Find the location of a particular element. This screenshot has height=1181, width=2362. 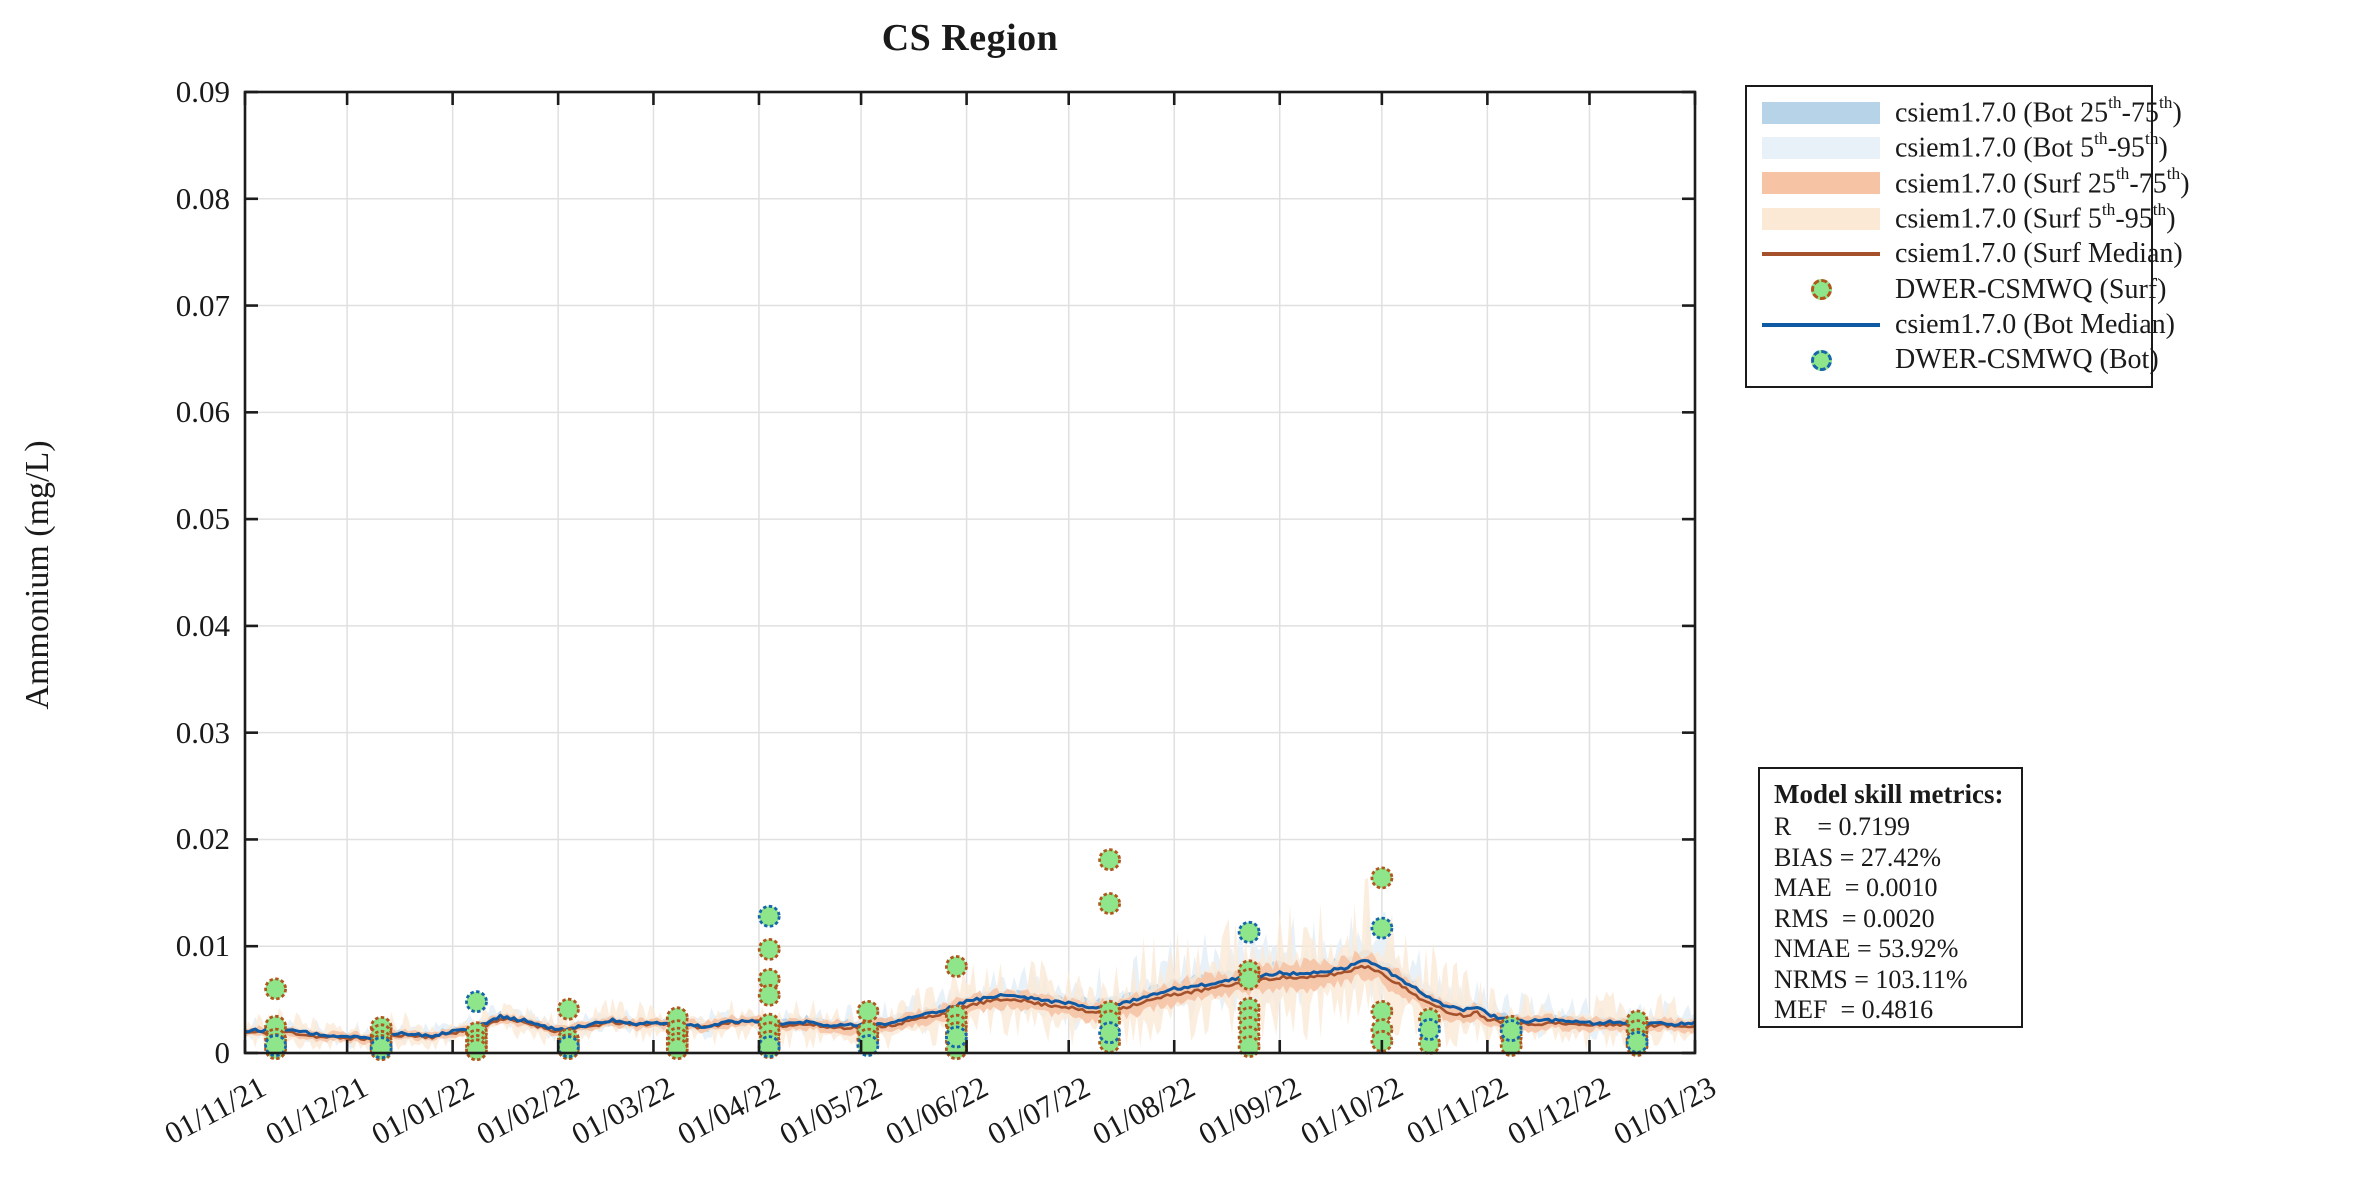

metrics-title: Model skill metrics: is located at coordinates (1889, 794).